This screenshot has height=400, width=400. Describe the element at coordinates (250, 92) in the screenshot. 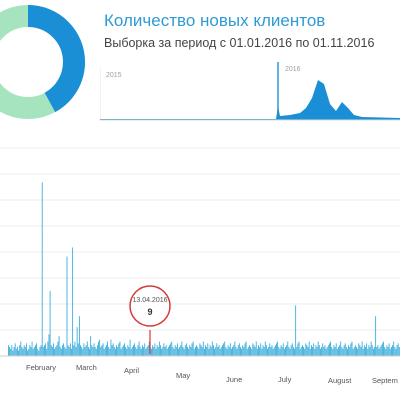

I see `overview-navigator: 2015 2016` at that location.